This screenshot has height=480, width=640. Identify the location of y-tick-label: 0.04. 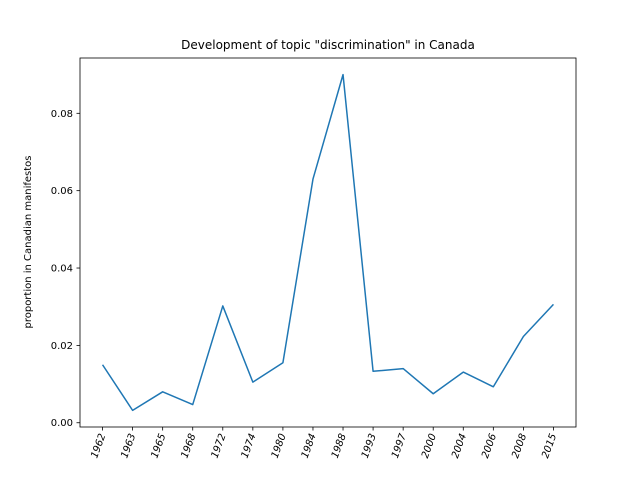
(62, 269).